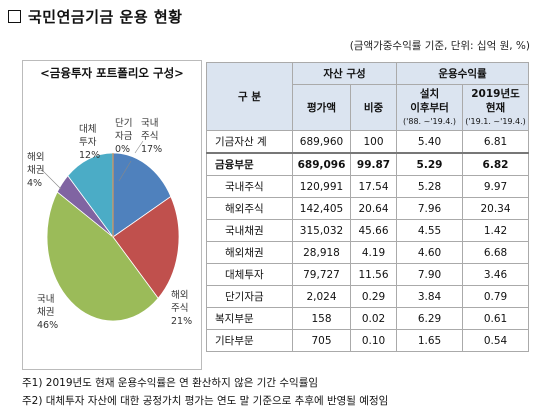 The image size is (540, 418). What do you see at coordinates (496, 274) in the screenshot?
I see `row-return-ytd: 3.46` at bounding box center [496, 274].